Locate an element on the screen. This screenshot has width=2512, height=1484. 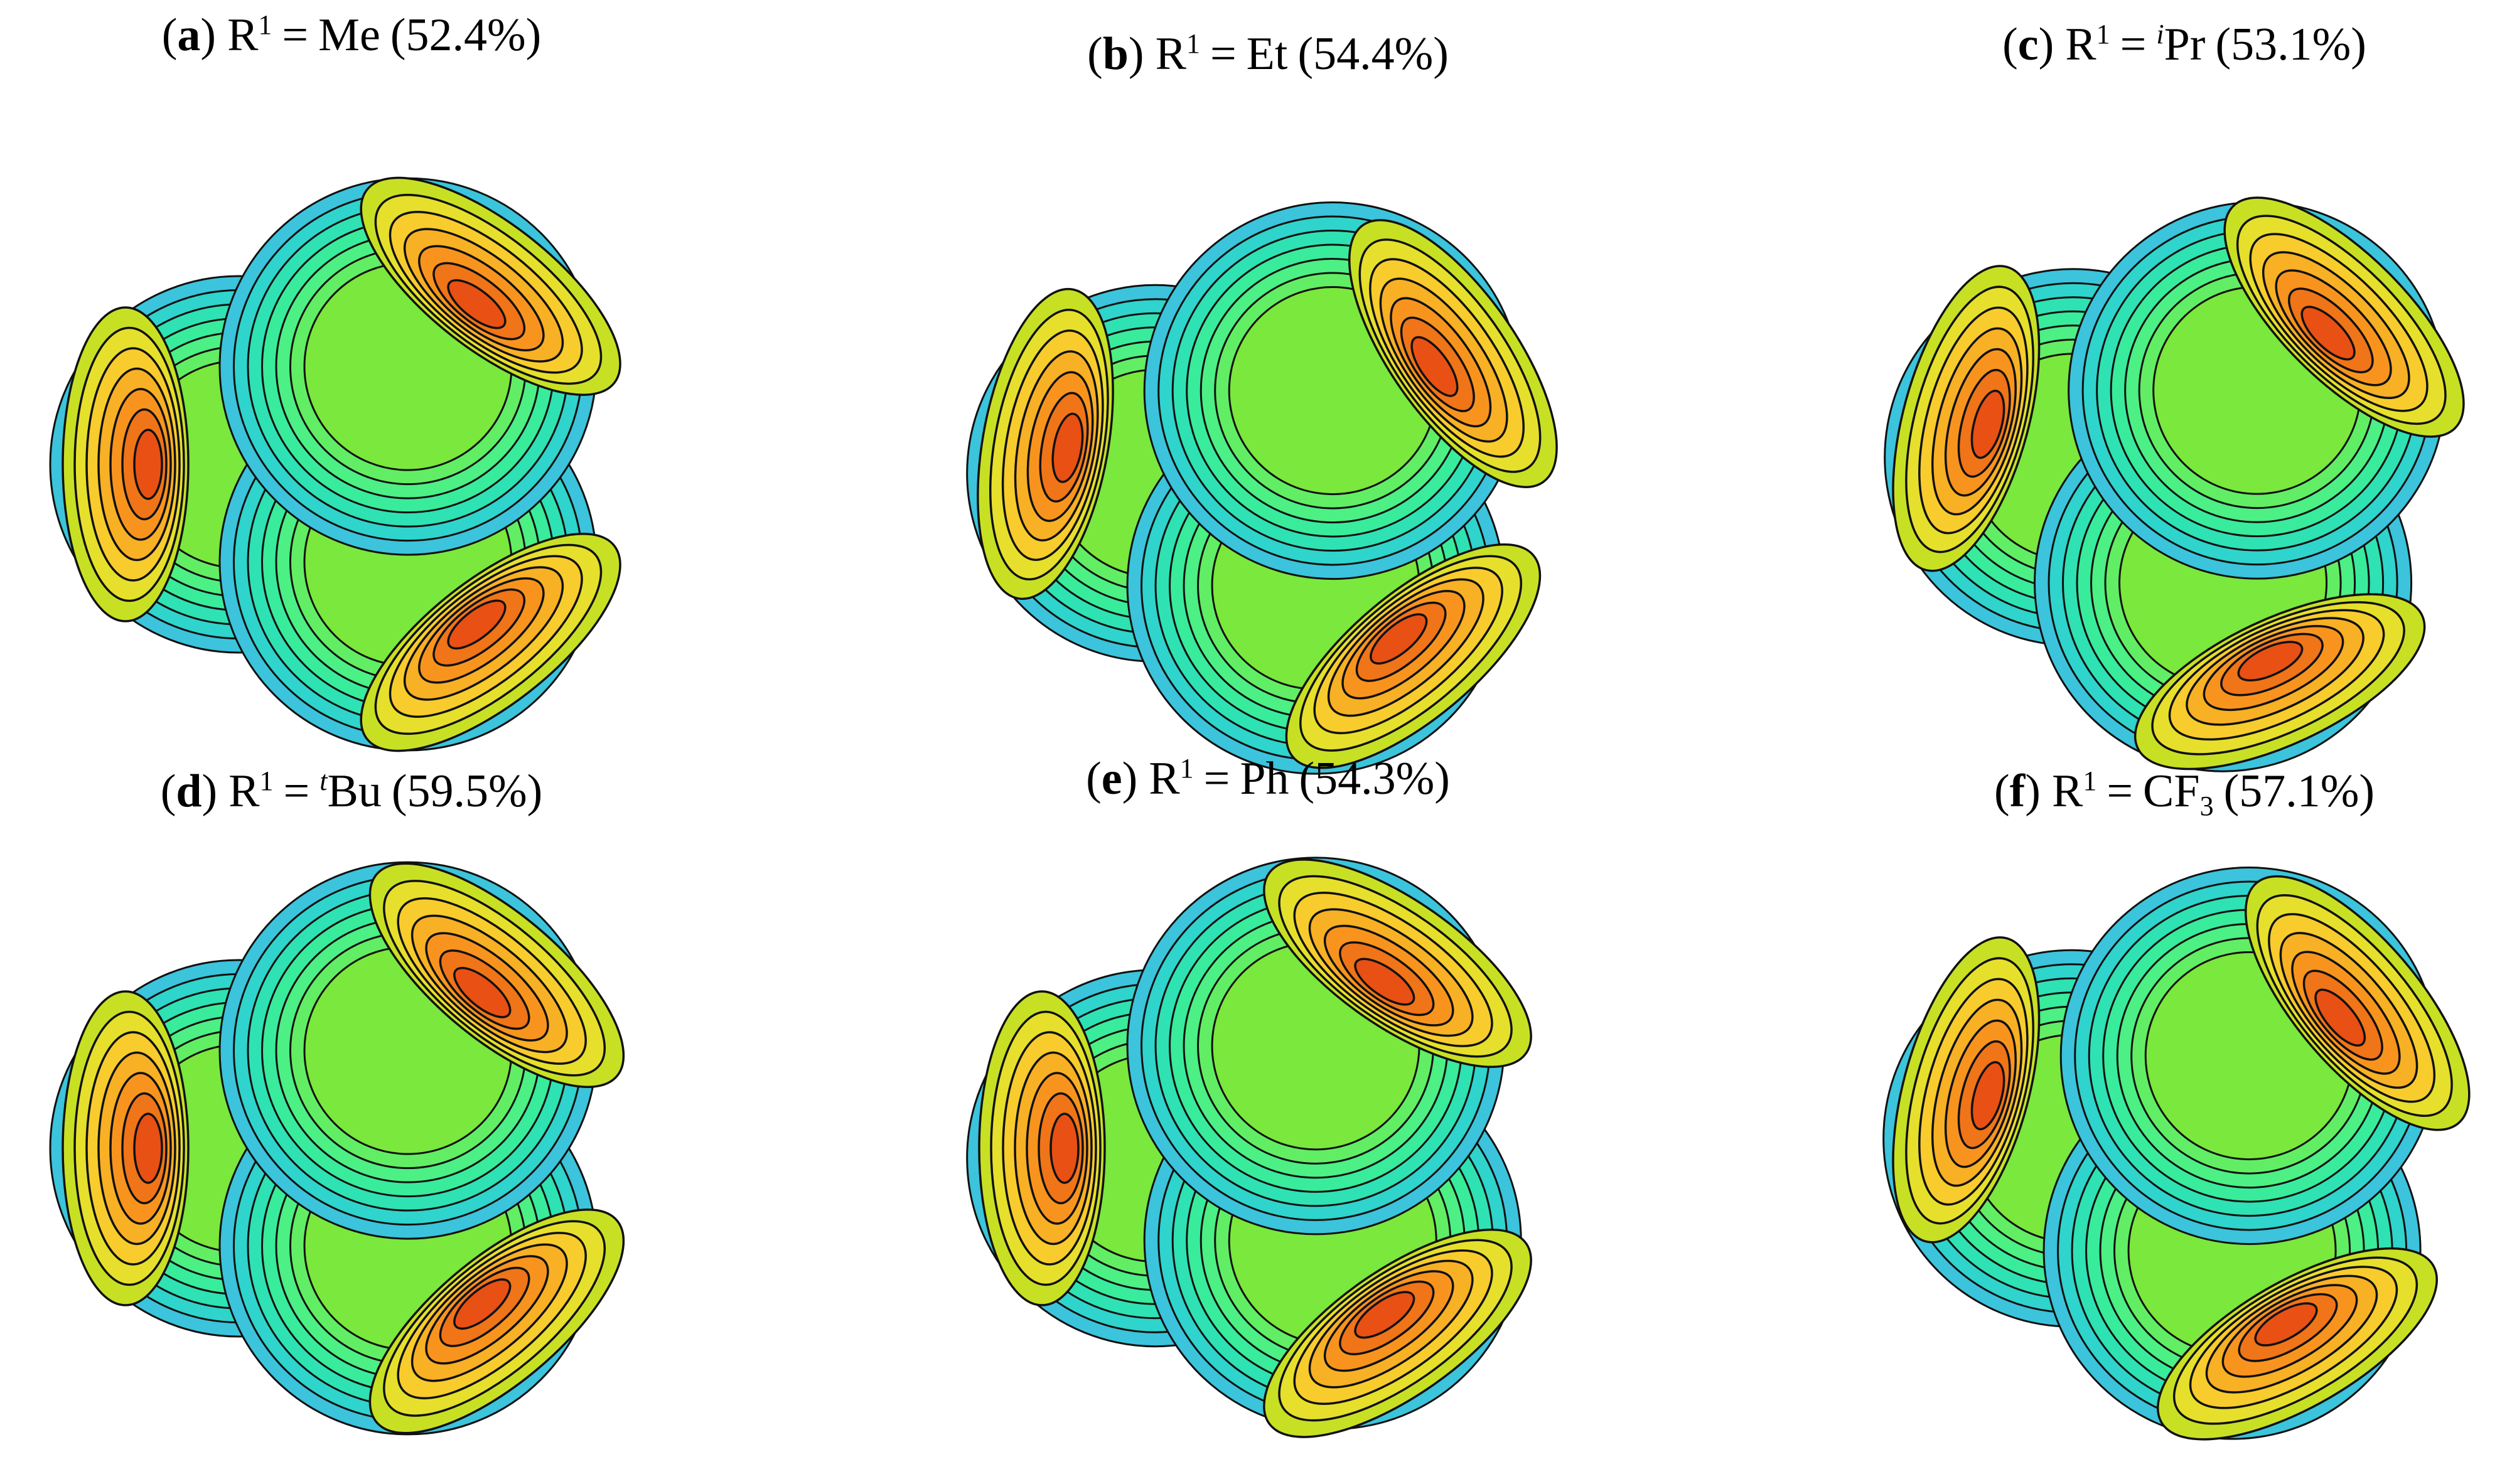
panel-letter: e is located at coordinates (1112, 778).